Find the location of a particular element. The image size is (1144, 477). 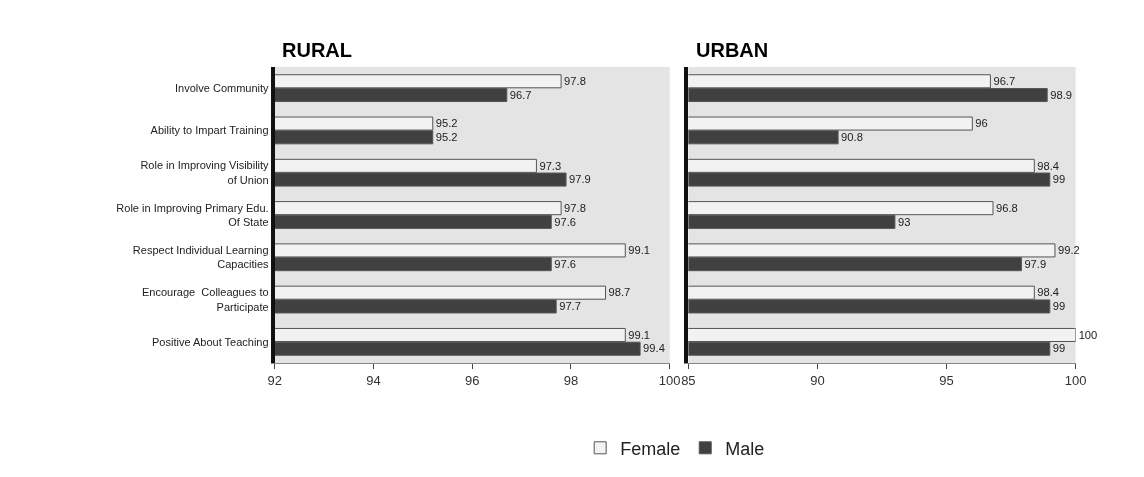

x-tick-label: 98 is located at coordinates (571, 380).